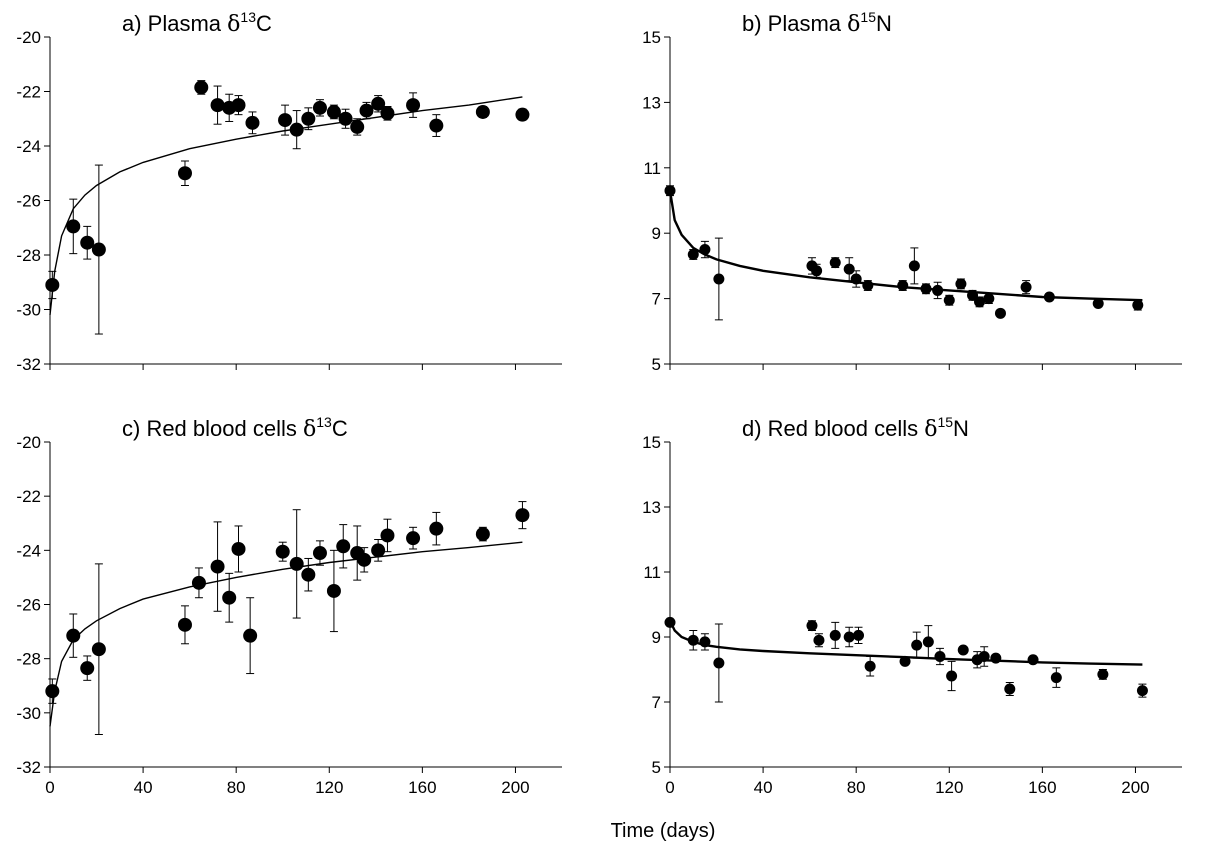 The height and width of the screenshot is (848, 1217). I want to click on y-tick-label-d: 7, so click(656, 702).